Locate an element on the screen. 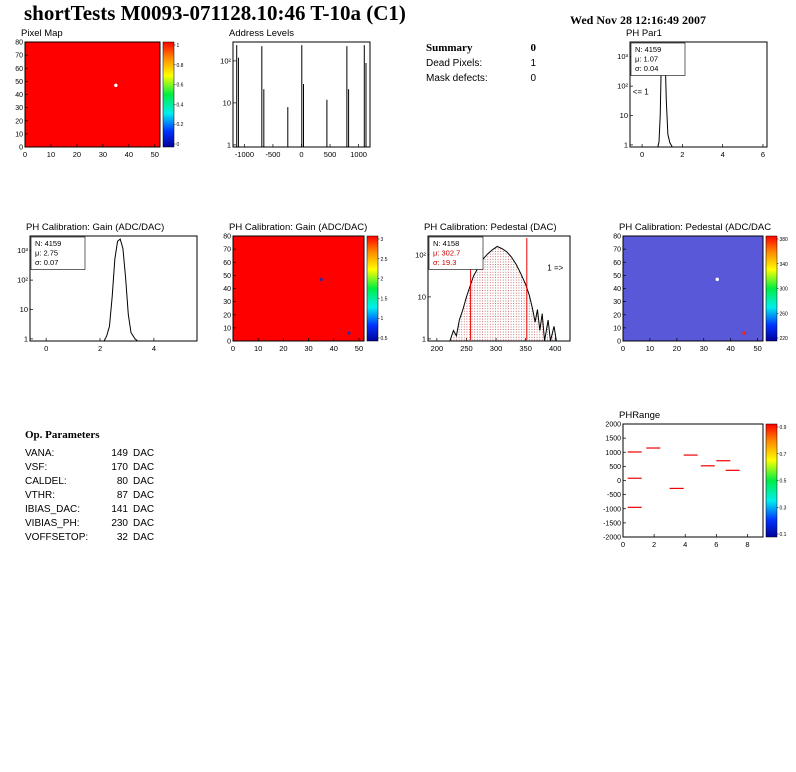  svg-text: 3 is located at coordinates (382, 240).